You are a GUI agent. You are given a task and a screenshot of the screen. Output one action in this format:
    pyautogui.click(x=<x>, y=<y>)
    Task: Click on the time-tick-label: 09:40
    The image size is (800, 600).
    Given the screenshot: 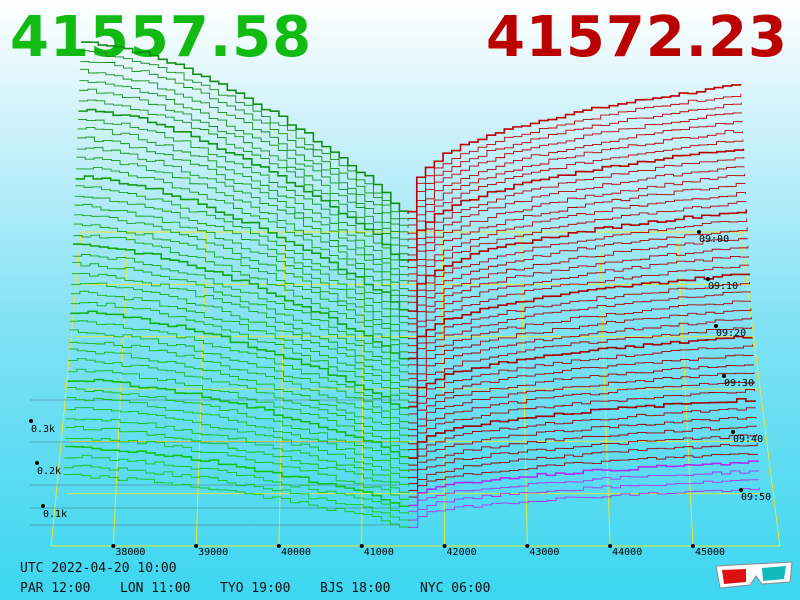 What is the action you would take?
    pyautogui.click(x=748, y=439)
    